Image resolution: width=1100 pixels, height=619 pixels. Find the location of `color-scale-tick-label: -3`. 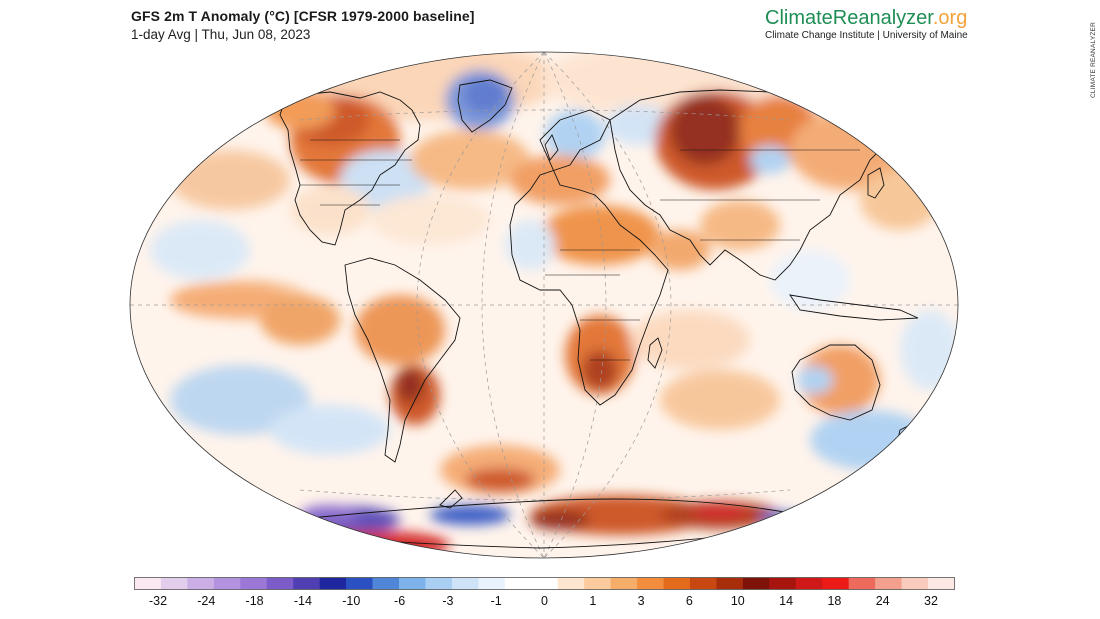

color-scale-tick-label: -3 is located at coordinates (448, 601).